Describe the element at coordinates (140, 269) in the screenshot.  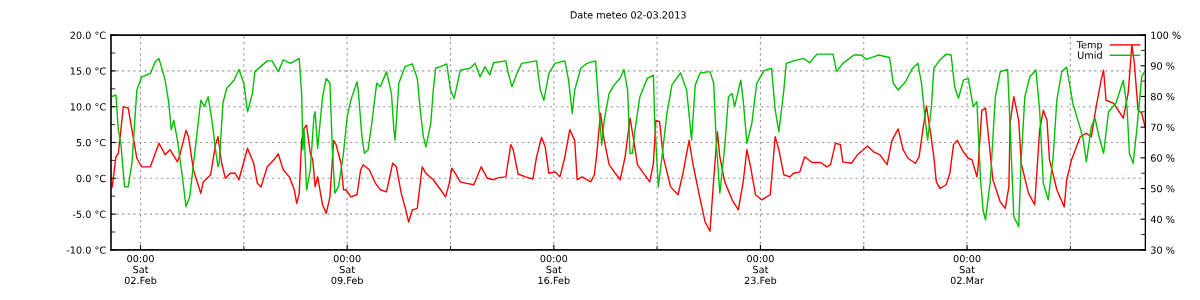
I see `x-tick-label: 00:00 Sat 02.Feb` at that location.